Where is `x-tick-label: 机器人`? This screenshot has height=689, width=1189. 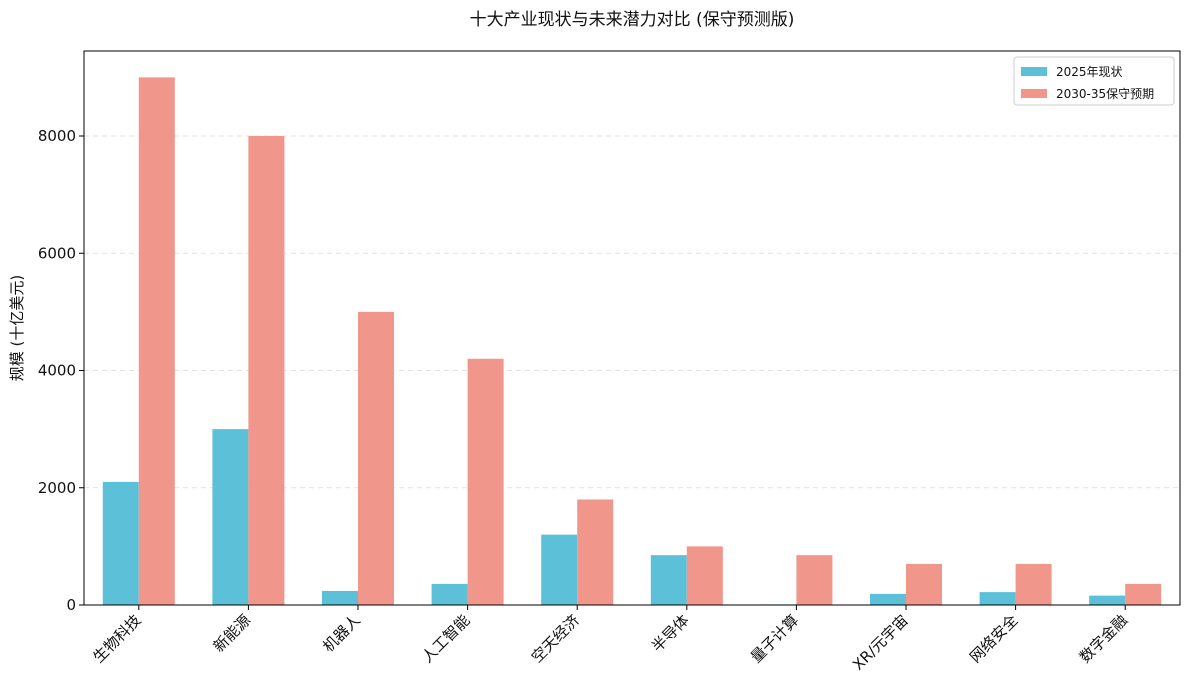 x-tick-label: 机器人 is located at coordinates (341, 633).